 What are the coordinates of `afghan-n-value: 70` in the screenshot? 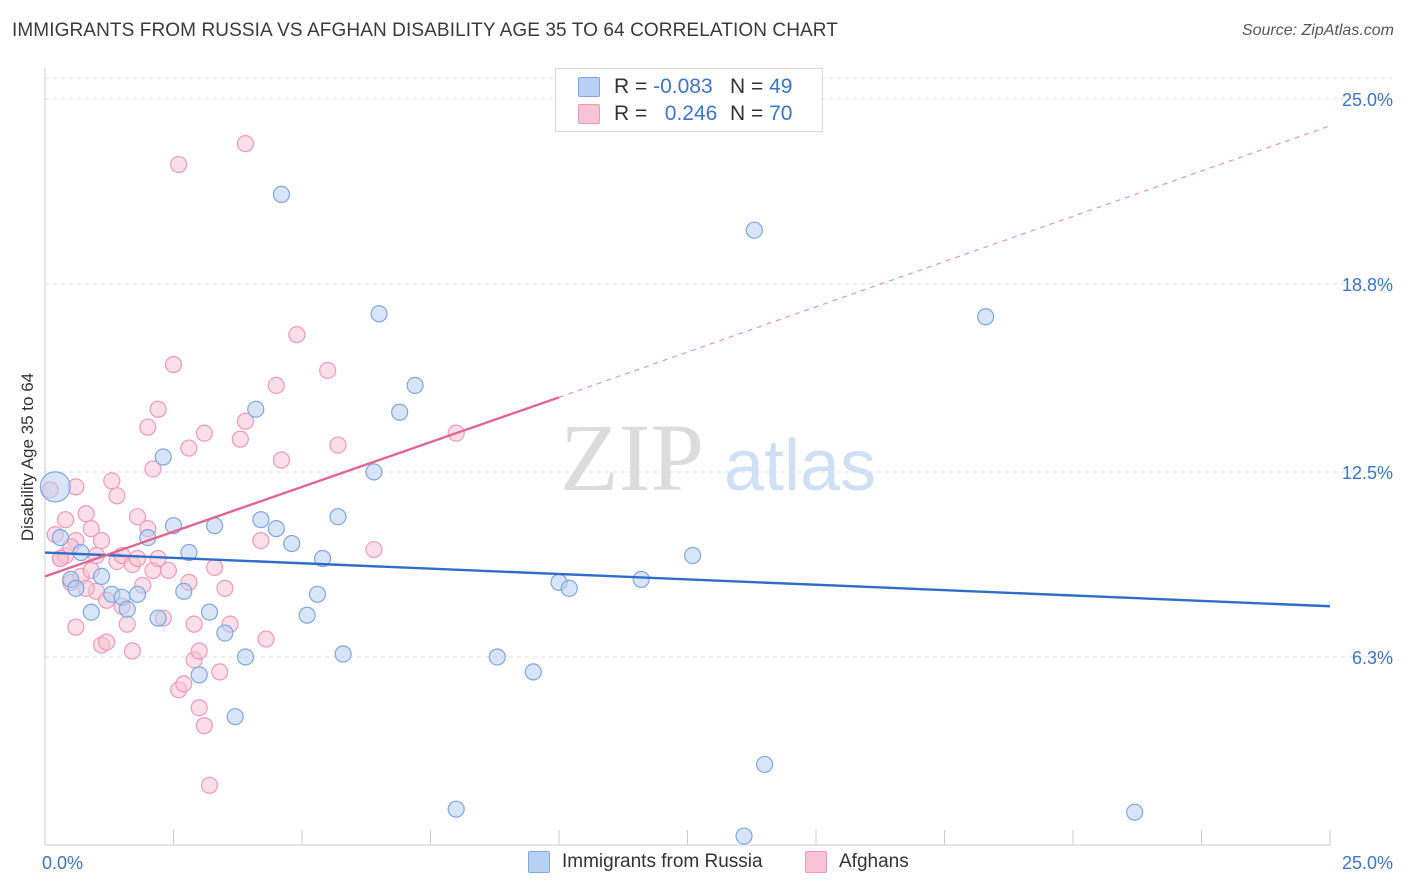 It's located at (781, 113).